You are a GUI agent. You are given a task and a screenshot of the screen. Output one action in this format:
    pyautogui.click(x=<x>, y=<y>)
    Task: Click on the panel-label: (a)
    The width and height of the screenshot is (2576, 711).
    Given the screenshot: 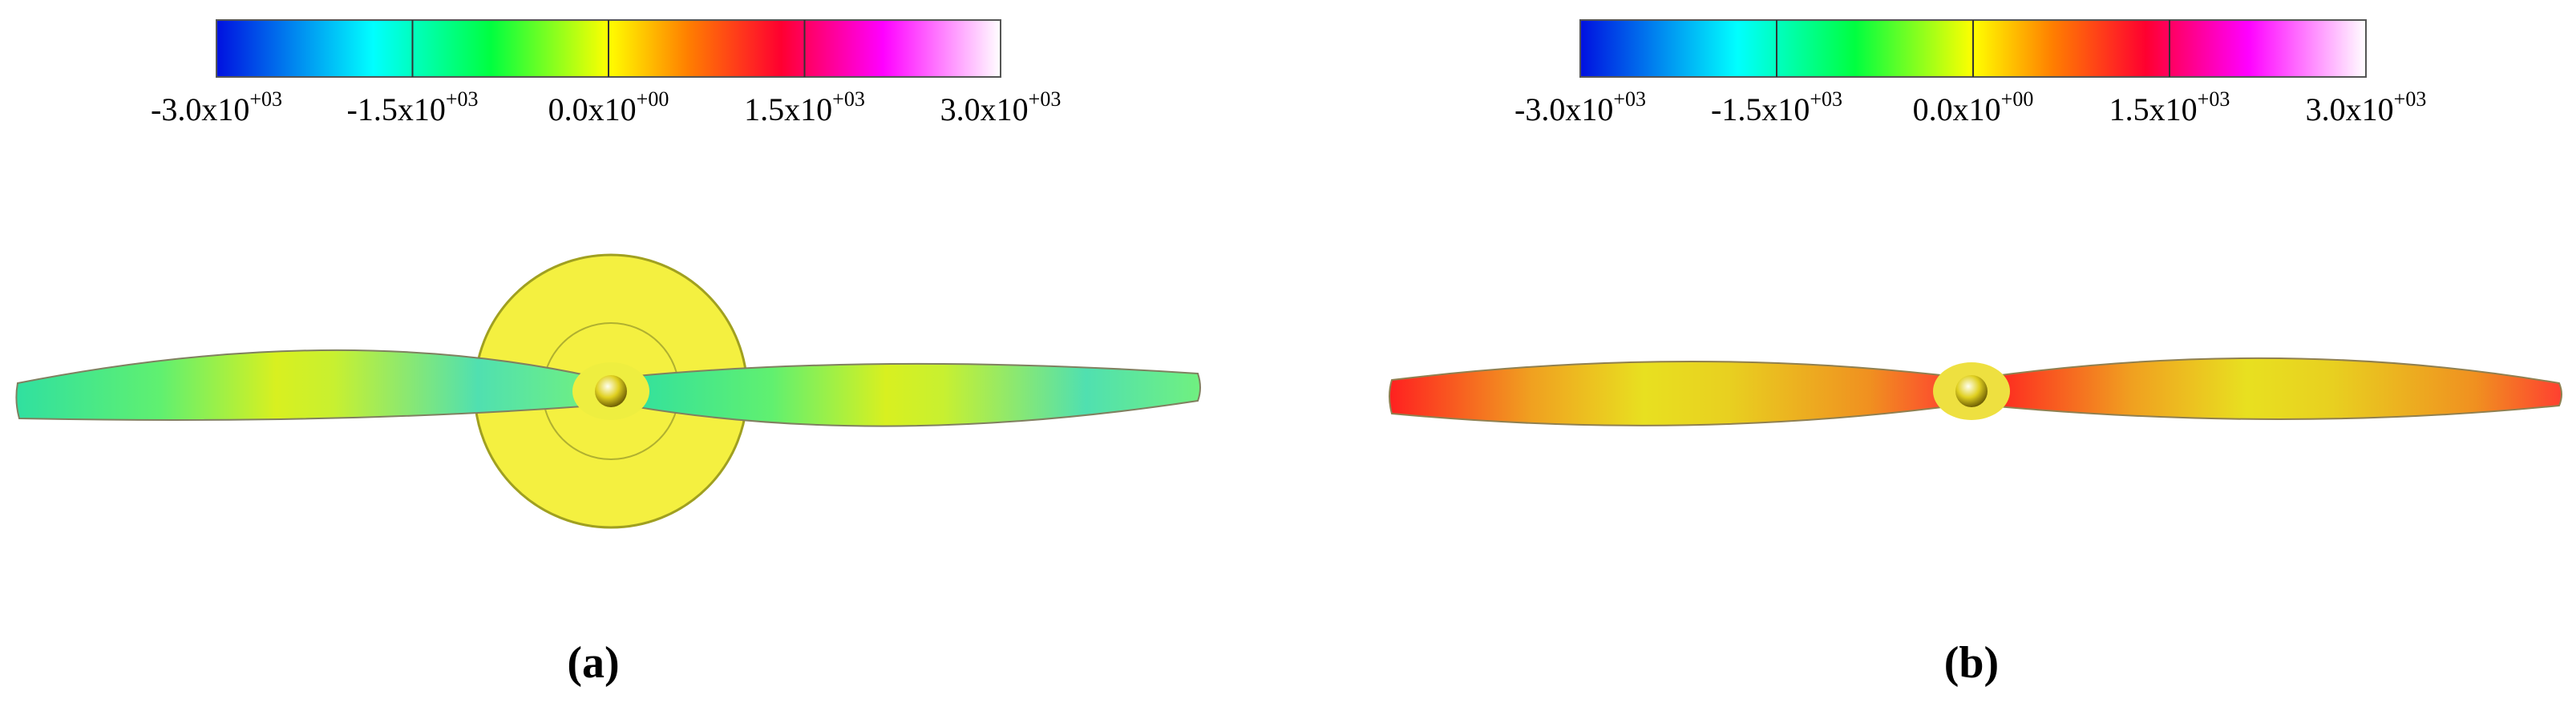 What is the action you would take?
    pyautogui.click(x=593, y=663)
    